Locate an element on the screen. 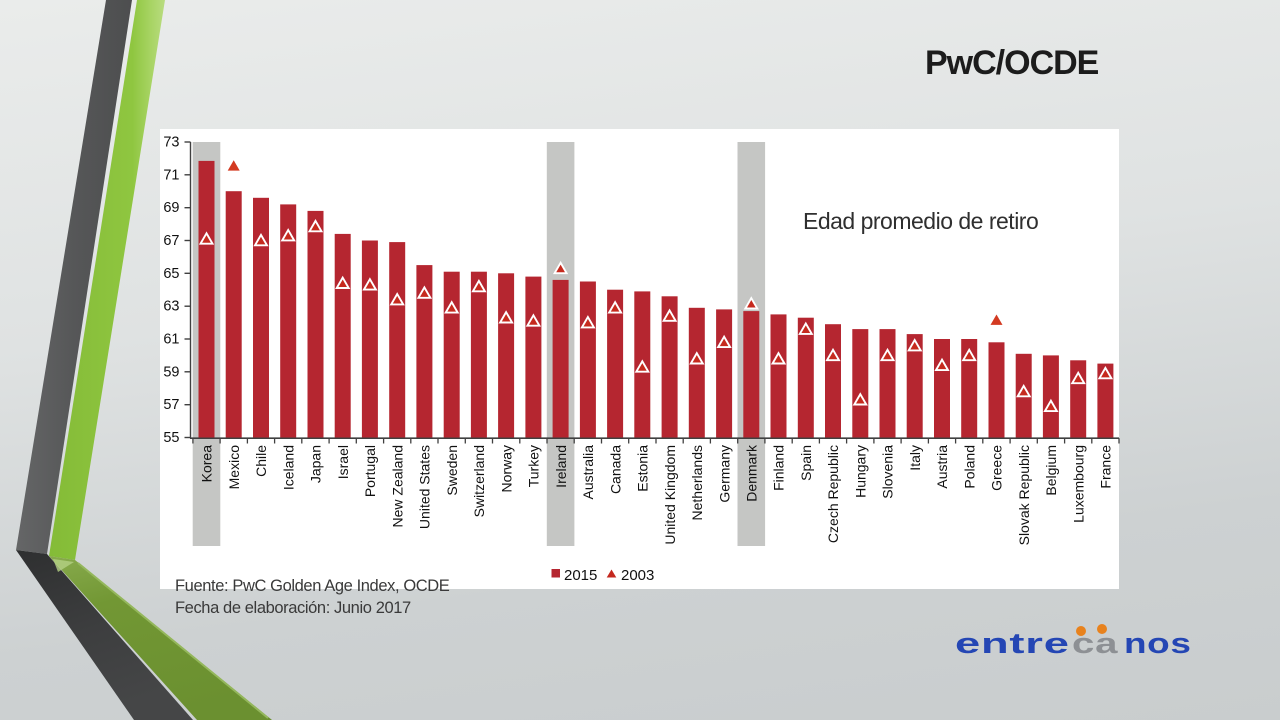 The height and width of the screenshot is (720, 1280). svg-text: New Zealand is located at coordinates (397, 486).